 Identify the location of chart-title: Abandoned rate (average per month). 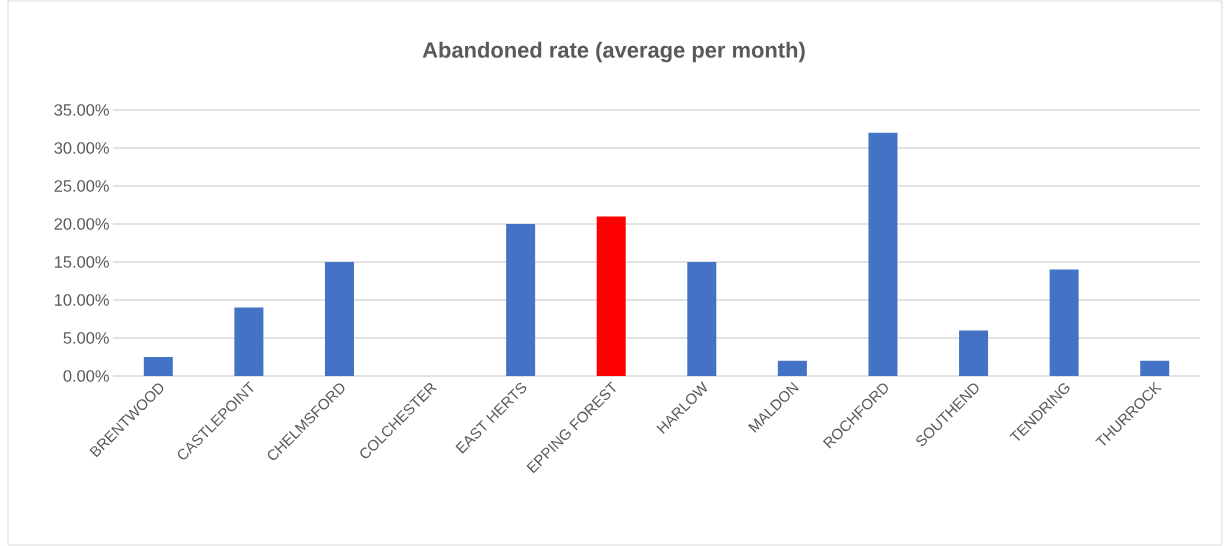
(613, 52).